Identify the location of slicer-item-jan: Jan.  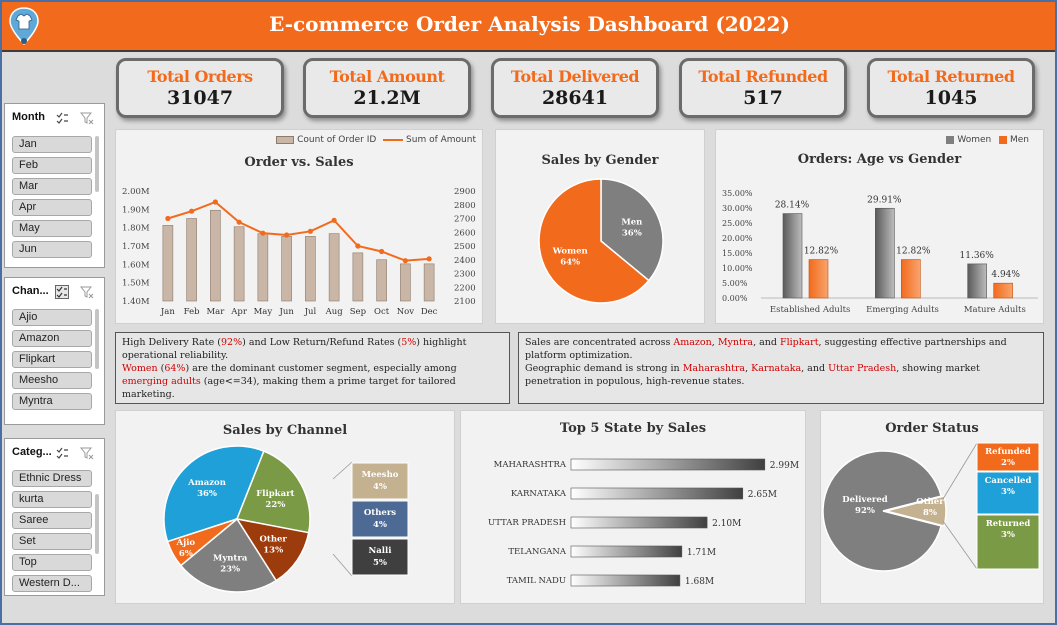
(52, 144).